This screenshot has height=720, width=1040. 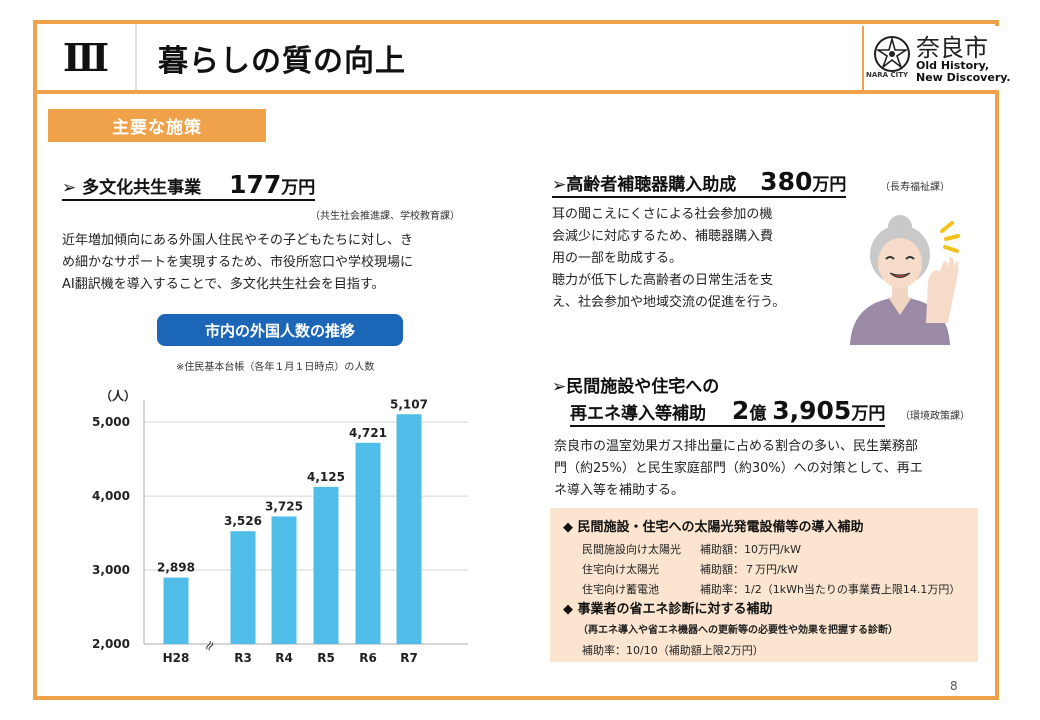 What do you see at coordinates (736, 446) in the screenshot?
I see `right-bottom-para-line: 奈良市の温室効果ガス排出量に占める割合の多い、民生業務部` at bounding box center [736, 446].